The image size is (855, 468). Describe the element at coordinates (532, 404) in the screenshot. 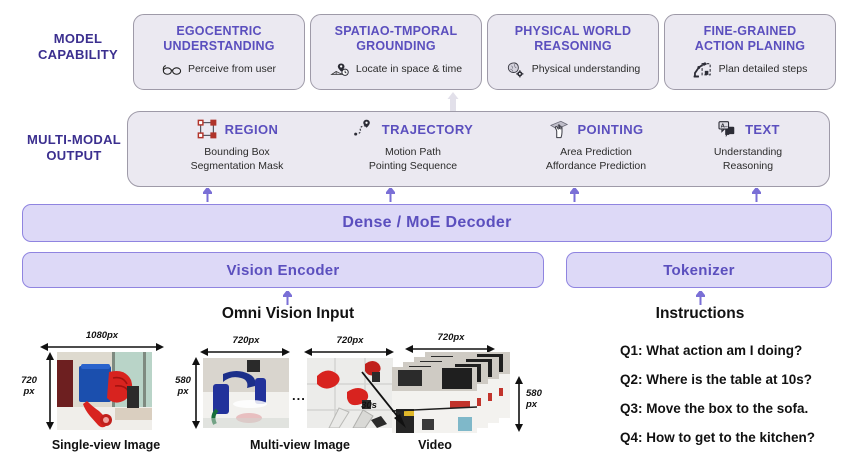

I see `video-height-label-line2: px` at that location.